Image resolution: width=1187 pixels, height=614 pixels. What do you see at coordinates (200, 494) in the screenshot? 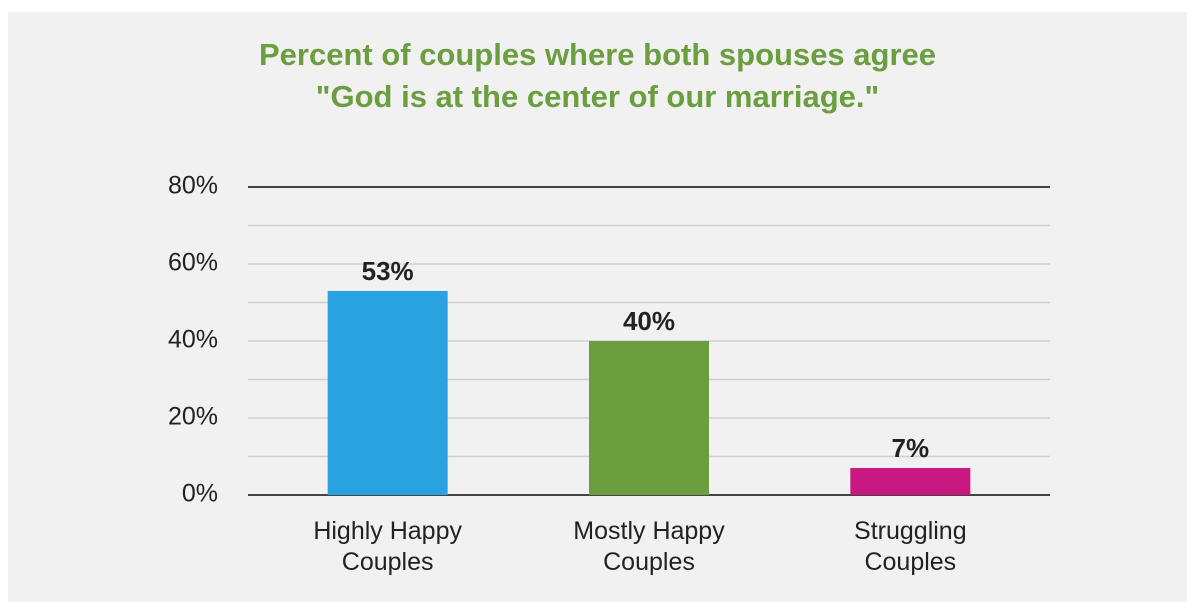
I see `y-tick-label: 0%` at bounding box center [200, 494].